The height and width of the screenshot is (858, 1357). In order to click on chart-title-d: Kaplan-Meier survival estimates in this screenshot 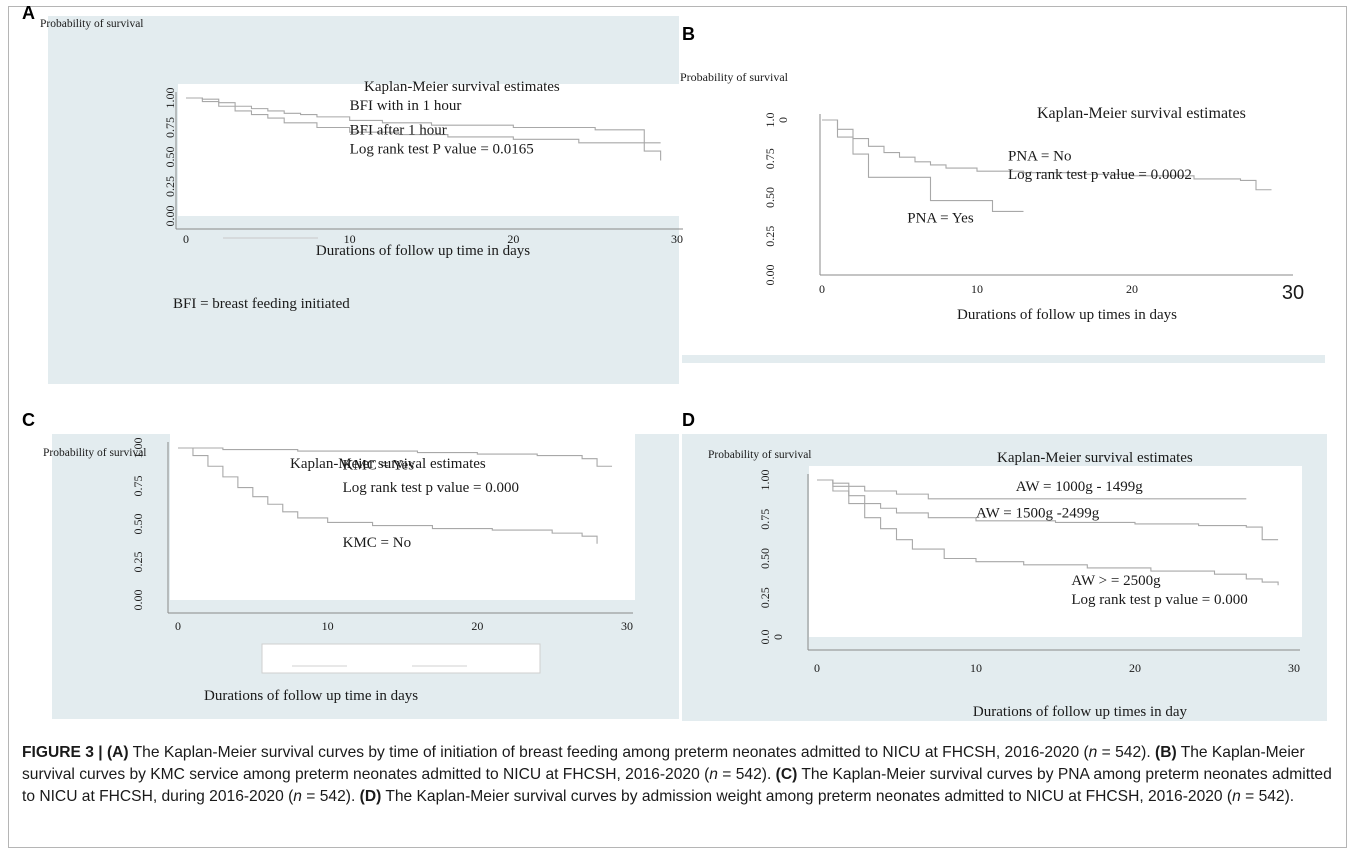, I will do `click(1095, 458)`.